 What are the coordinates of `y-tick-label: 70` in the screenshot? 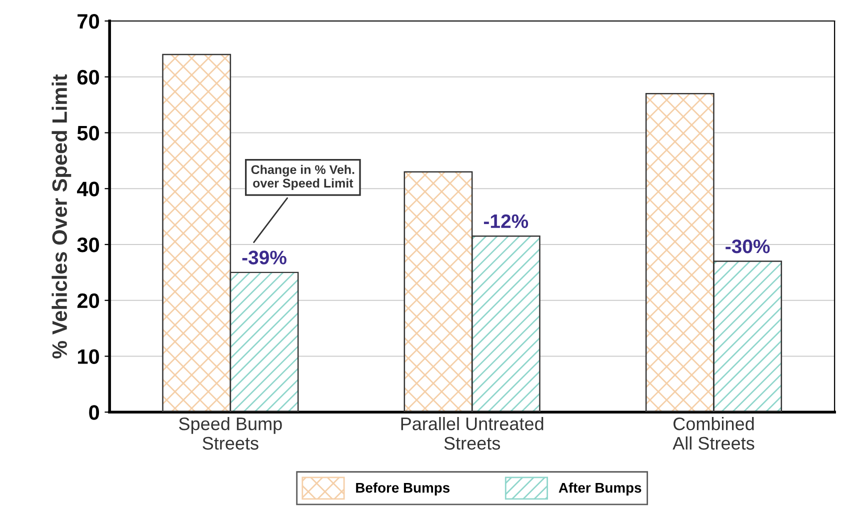 It's located at (89, 21).